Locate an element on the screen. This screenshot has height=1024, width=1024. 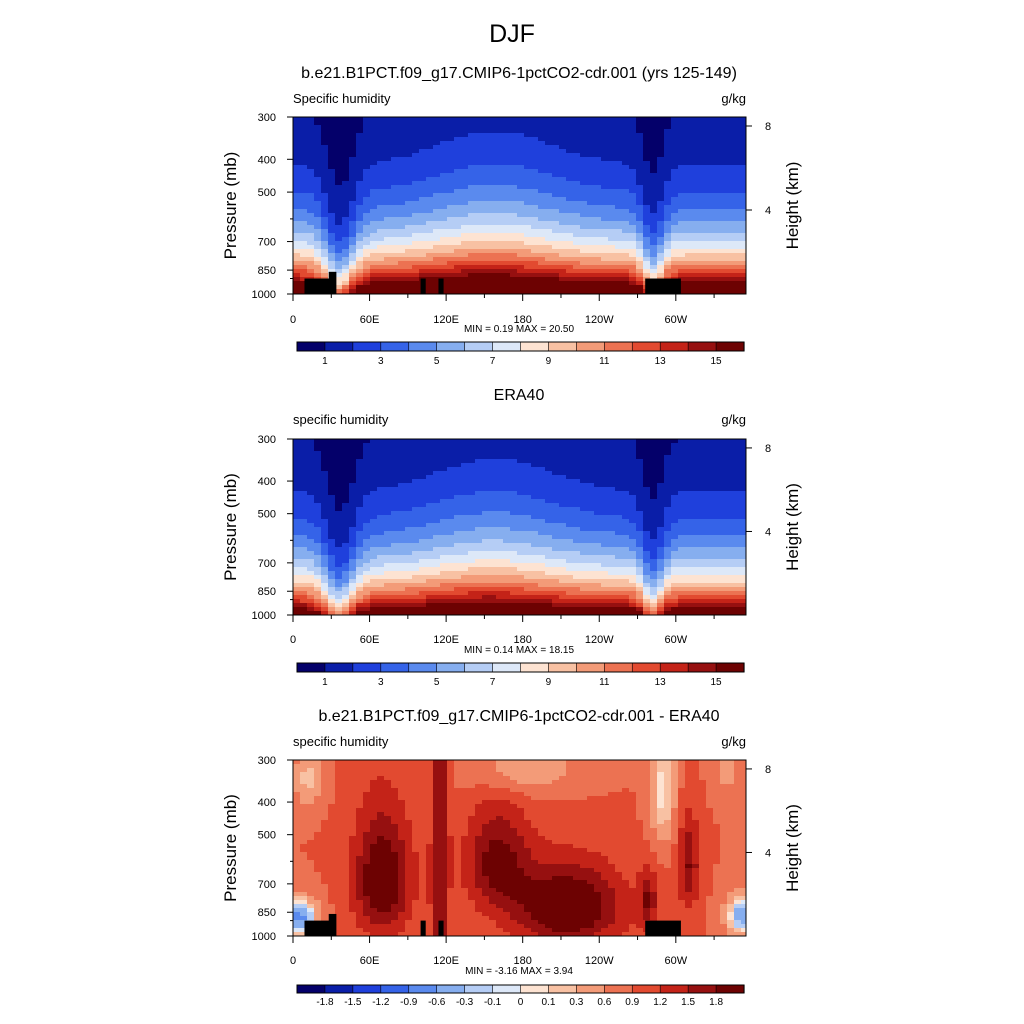
x-tick-label: 120E is located at coordinates (446, 320).